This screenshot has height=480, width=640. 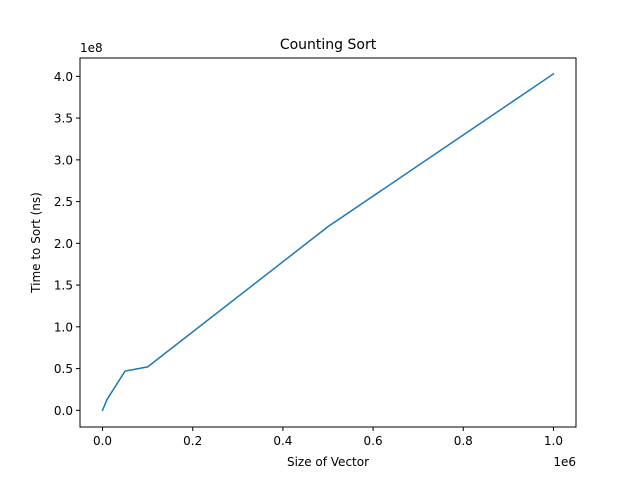 I want to click on y-tick-label: 3.0, so click(x=63, y=160).